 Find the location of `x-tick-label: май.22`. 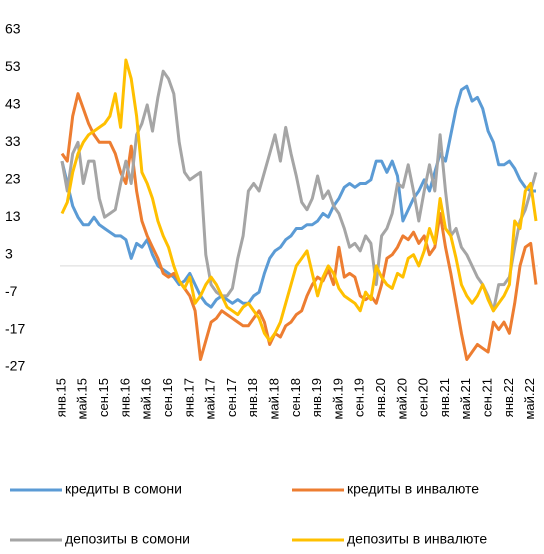

x-tick-label: май.22 is located at coordinates (529, 399).